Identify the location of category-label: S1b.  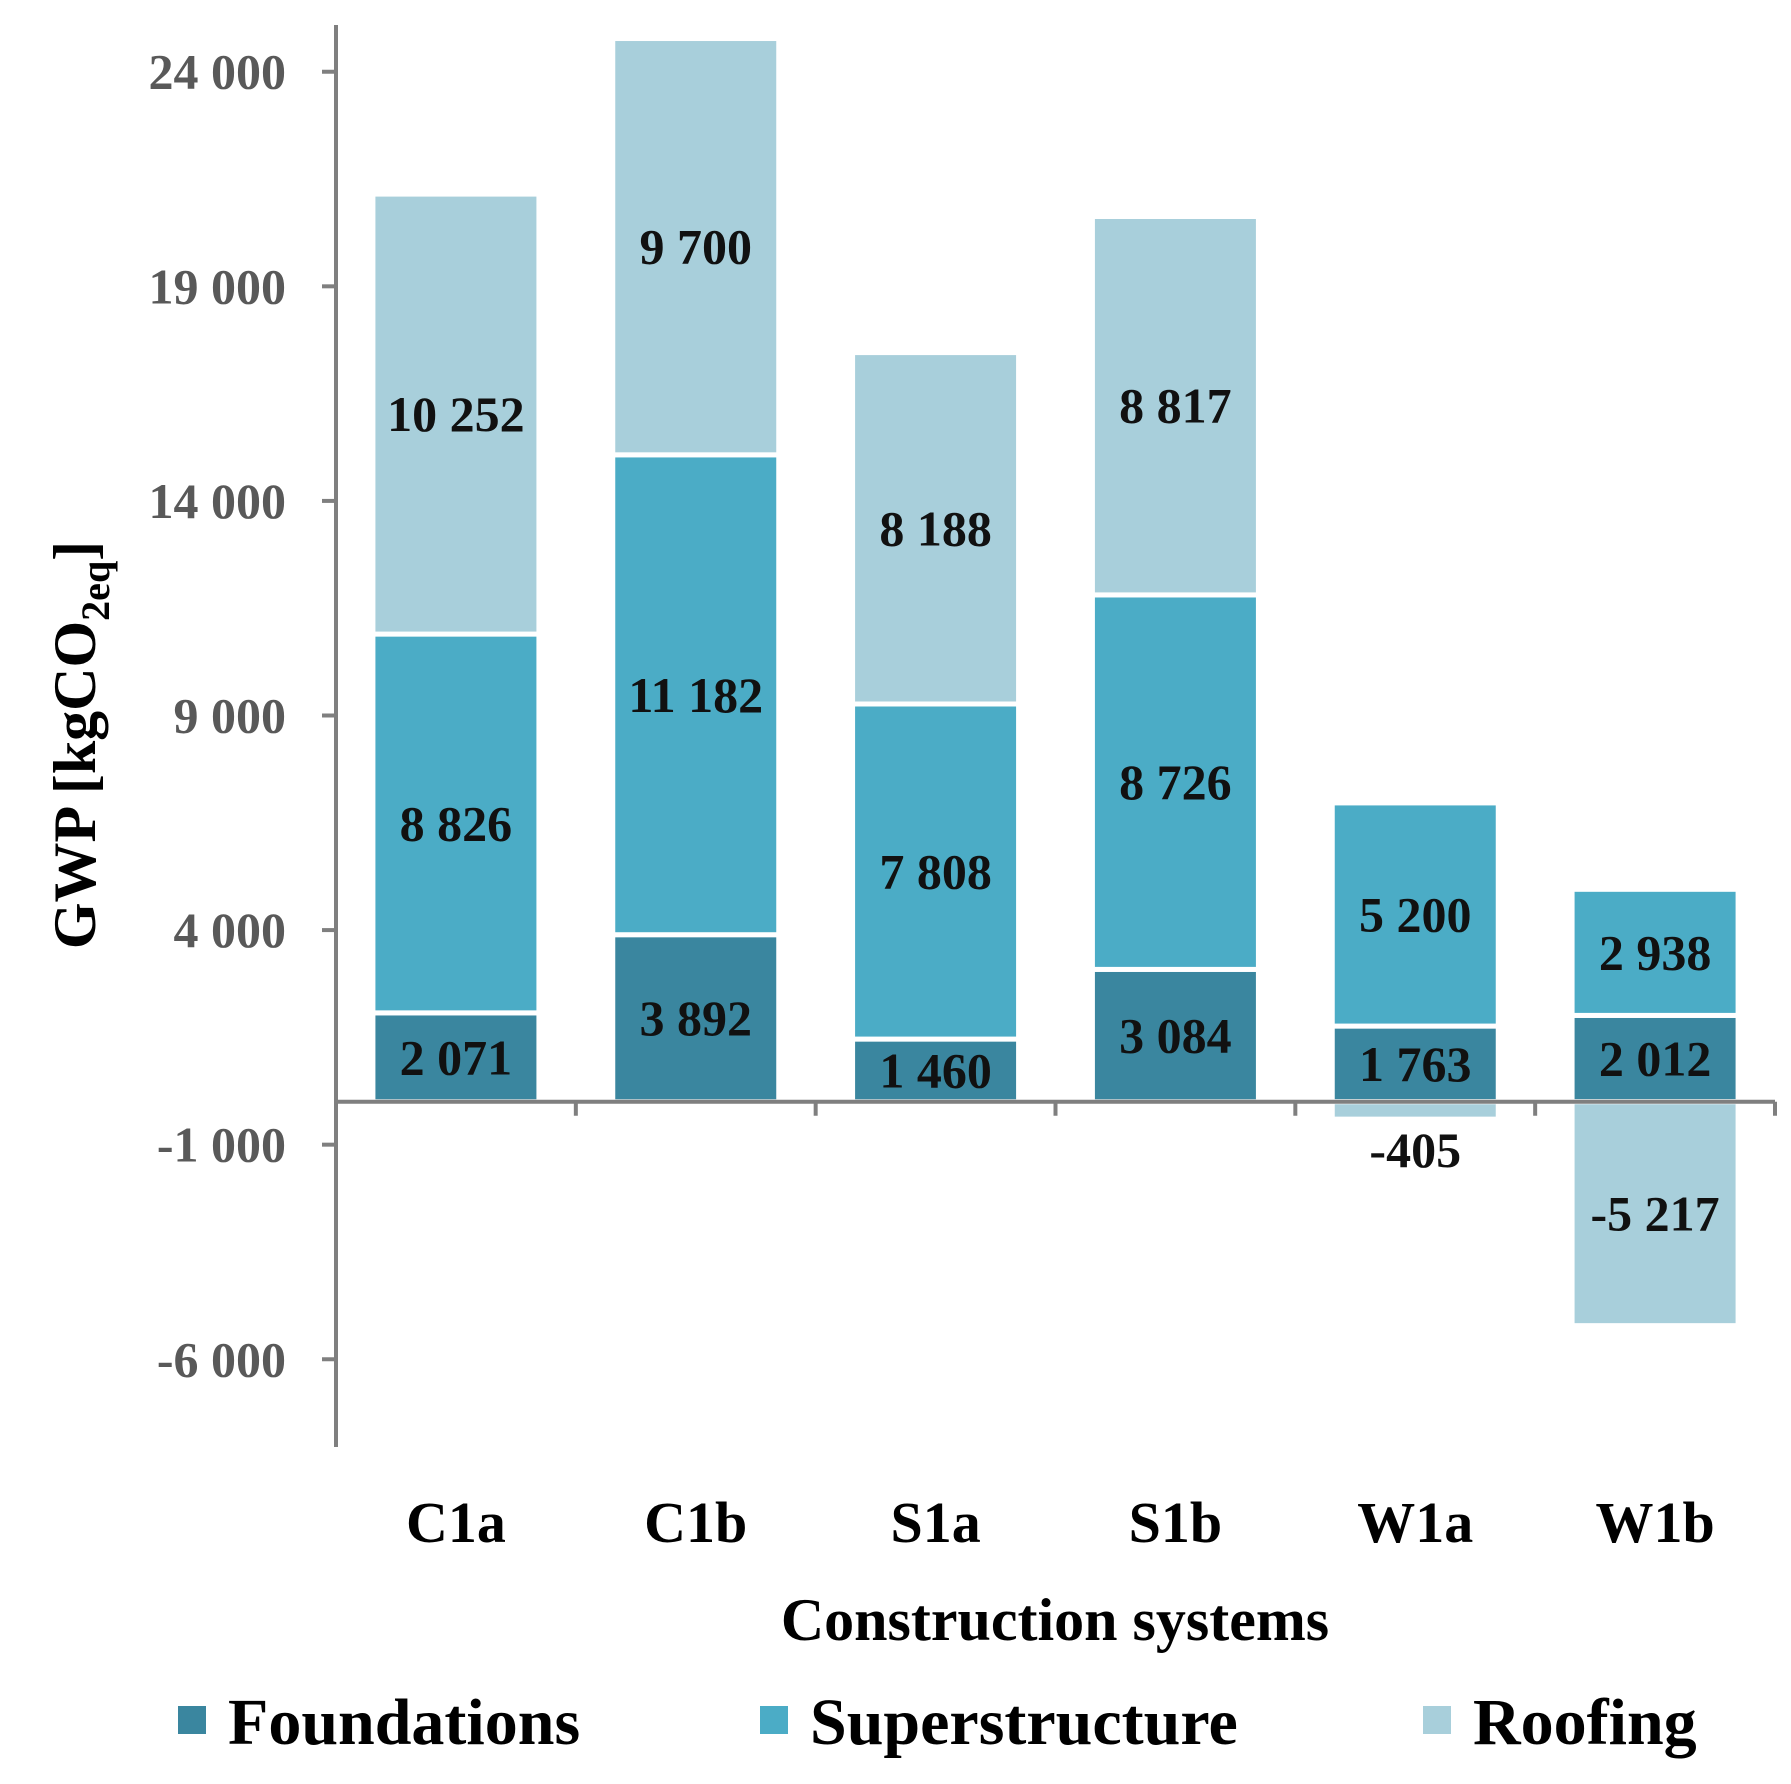
(1176, 1522).